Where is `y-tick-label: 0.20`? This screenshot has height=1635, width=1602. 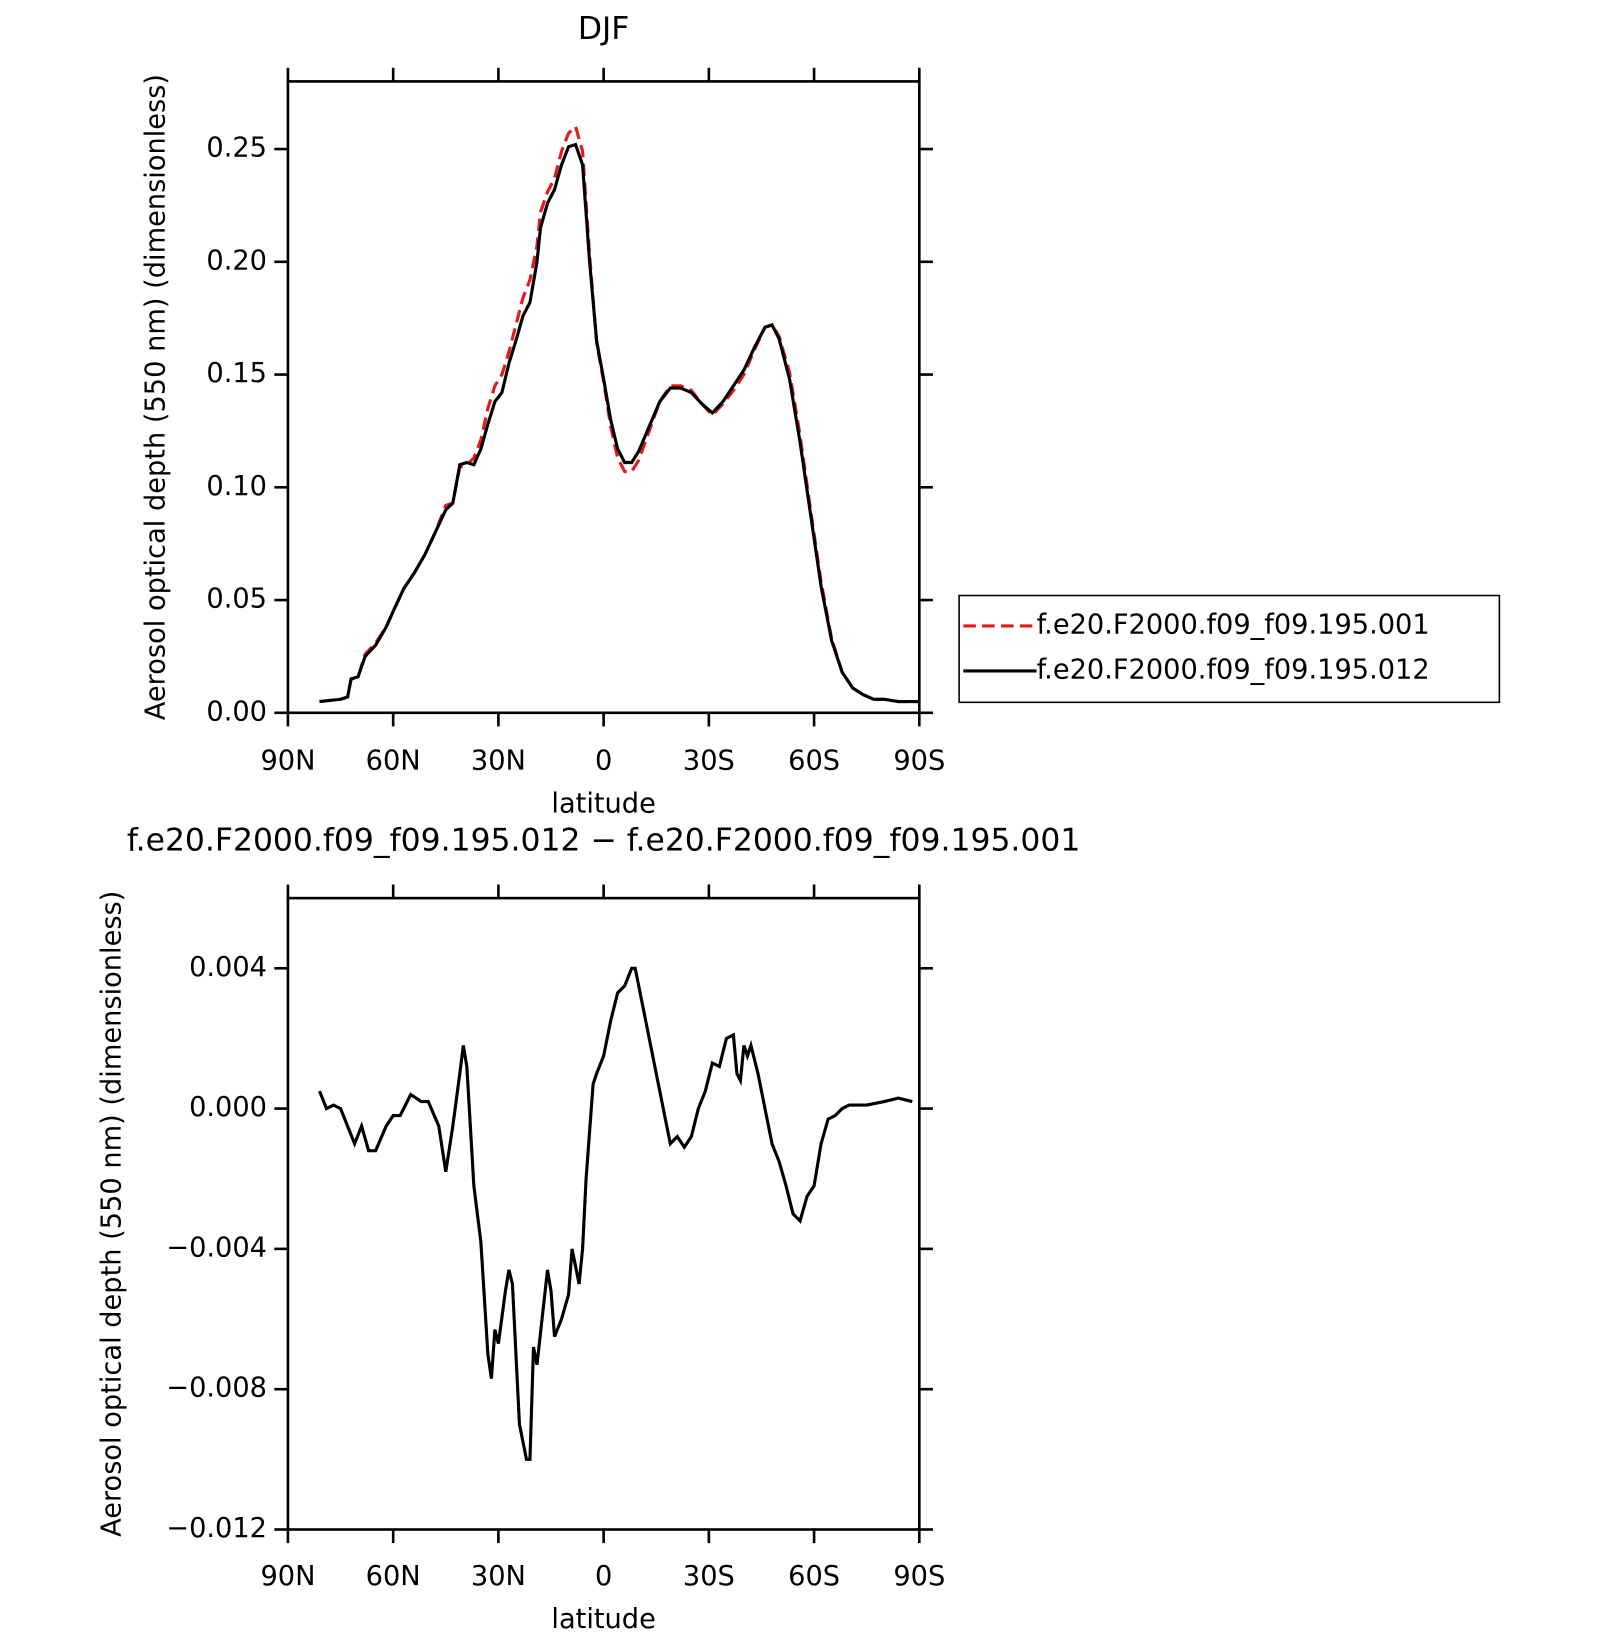
y-tick-label: 0.20 is located at coordinates (236, 260).